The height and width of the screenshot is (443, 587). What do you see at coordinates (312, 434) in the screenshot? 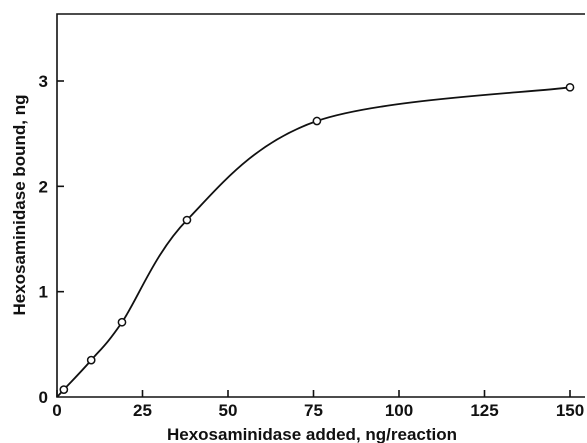
I see `x-axis-title: Hexosaminidase added, ng/reaction` at bounding box center [312, 434].